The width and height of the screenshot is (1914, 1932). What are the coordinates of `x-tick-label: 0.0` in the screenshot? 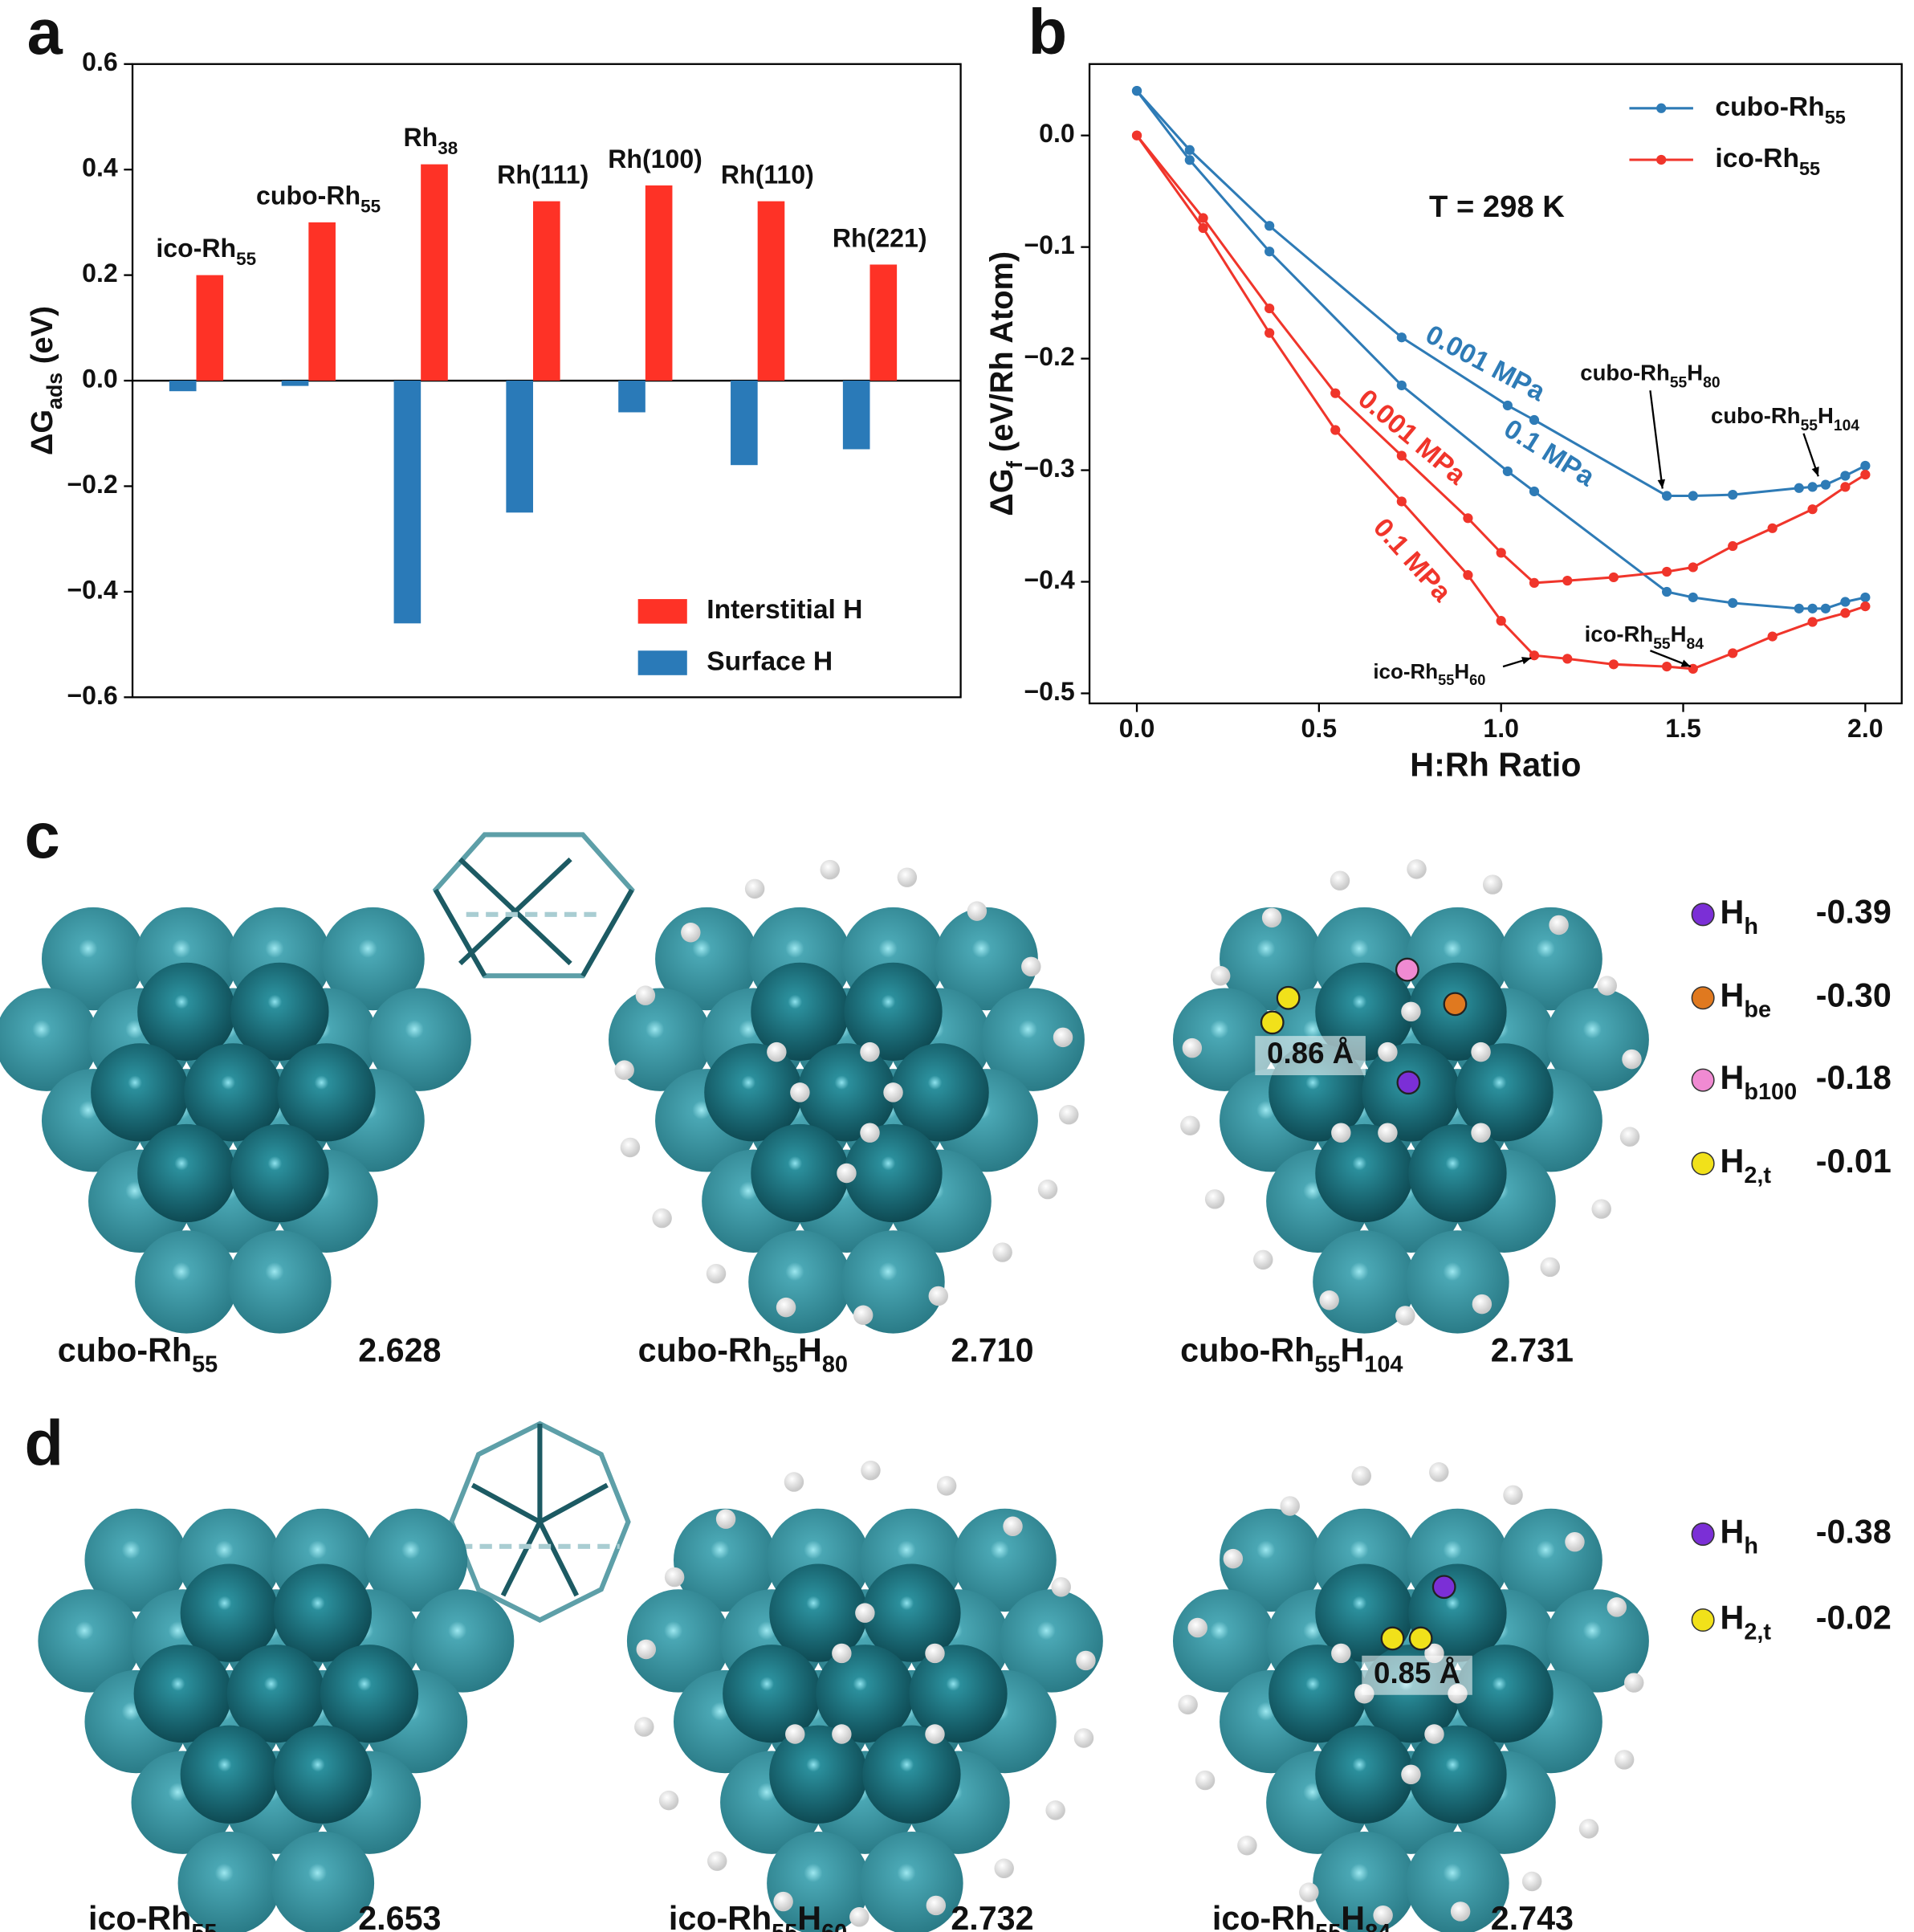 It's located at (1137, 728).